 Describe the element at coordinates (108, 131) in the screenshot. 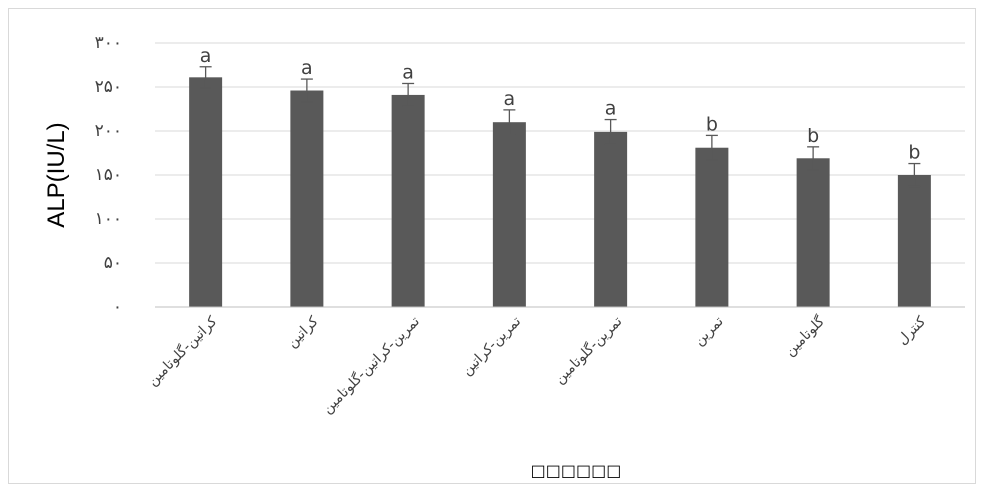

I see `y-tick-label: ۲۰۰` at that location.